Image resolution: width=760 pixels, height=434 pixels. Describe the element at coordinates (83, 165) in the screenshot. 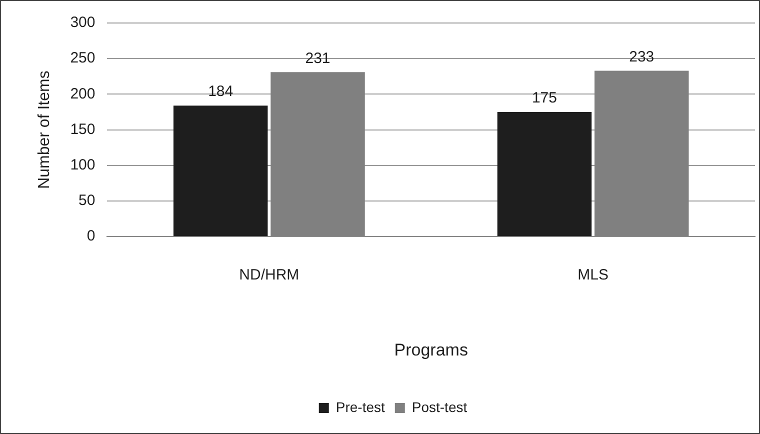

I see `y-tick-label: 100` at that location.